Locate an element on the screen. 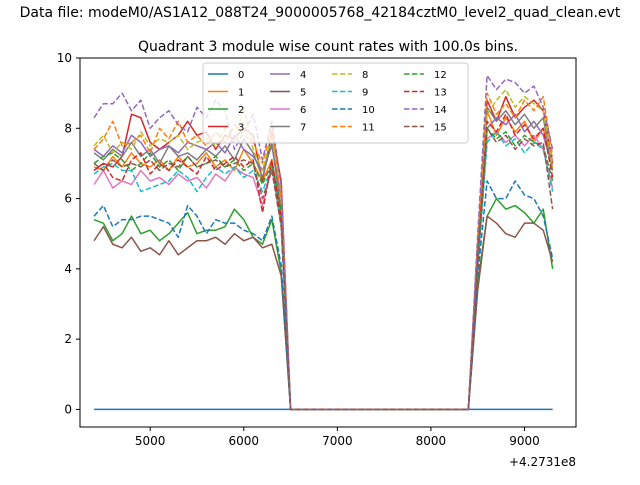 The image size is (640, 485). legend-label-module-10: 10 is located at coordinates (368, 110).